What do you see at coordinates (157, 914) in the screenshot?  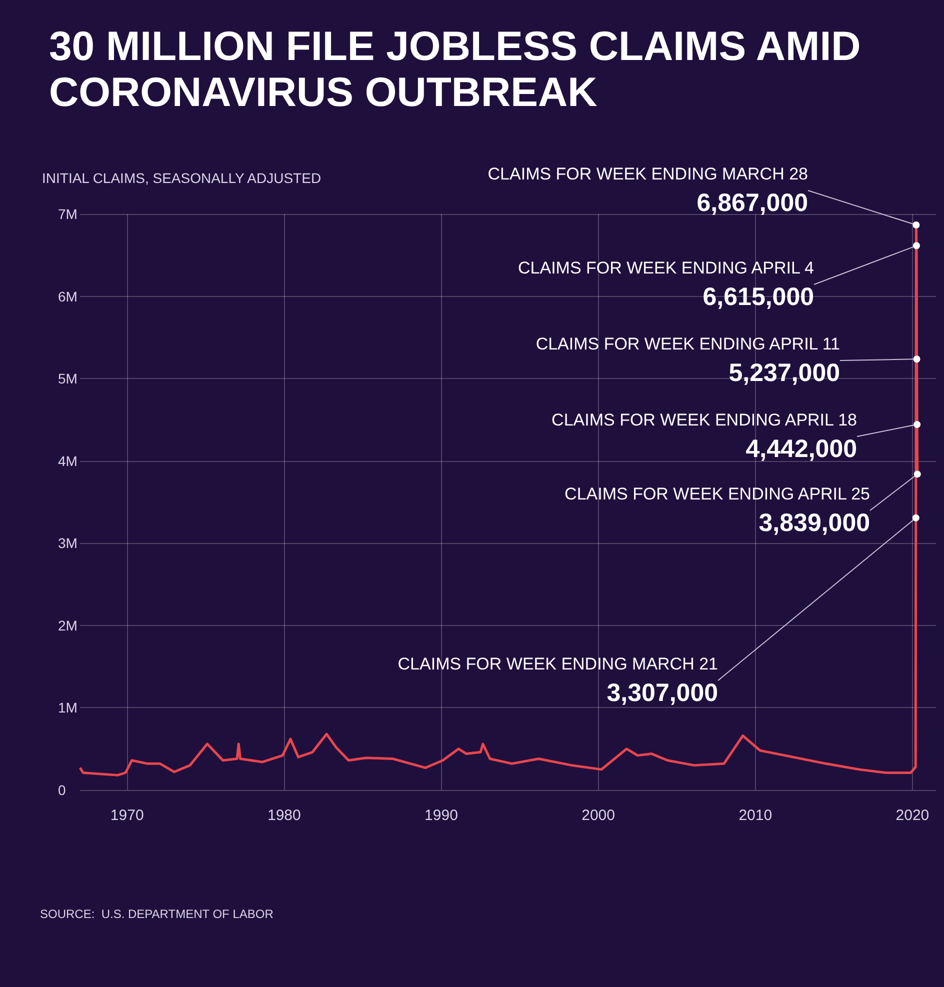 I see `source-note: SOURCE: U.S. DEPARTMENT OF LABOR` at bounding box center [157, 914].